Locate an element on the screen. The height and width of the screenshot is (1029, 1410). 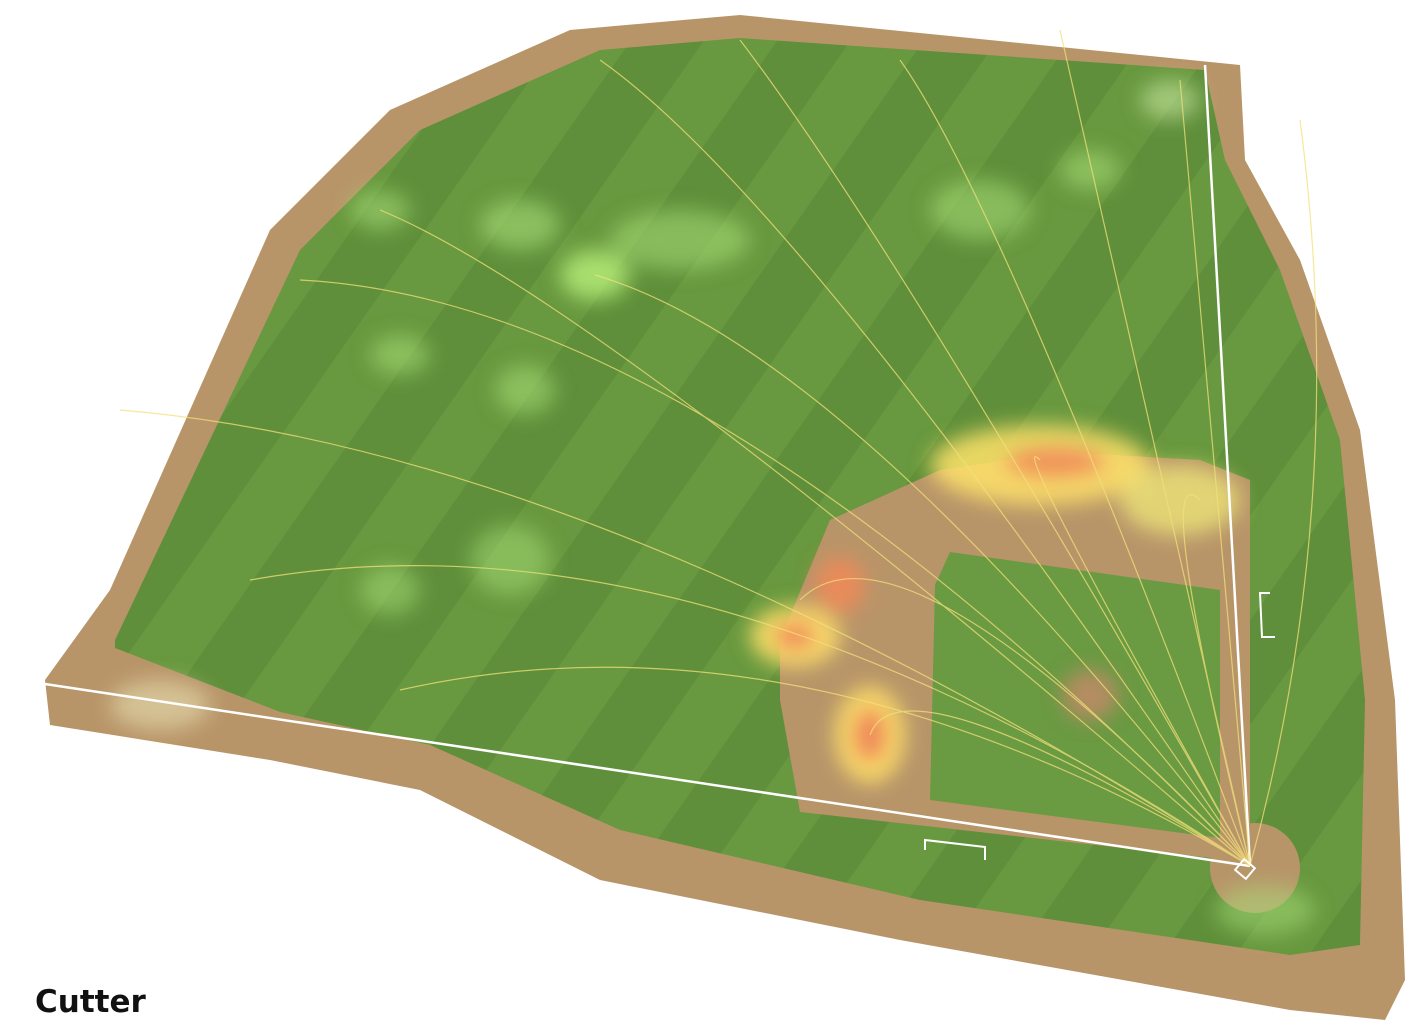
foul-line is located at coordinates (1227, 465).